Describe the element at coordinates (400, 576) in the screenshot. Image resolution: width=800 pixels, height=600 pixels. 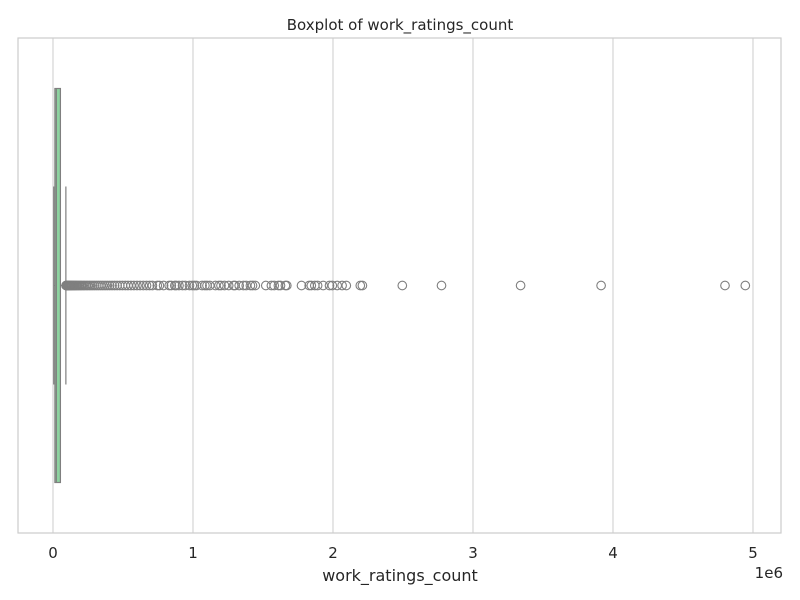
I see `x-axis-label: work_ratings_count` at that location.